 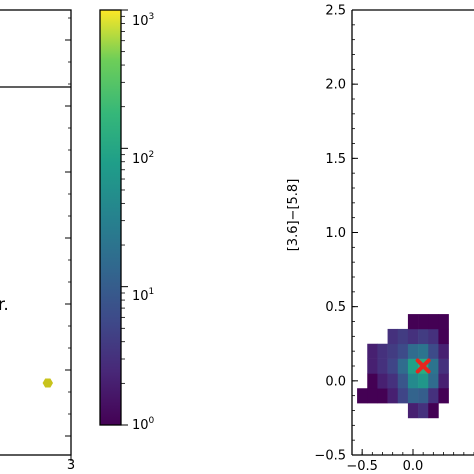 I want to click on colorbar: 10³ 10² 10¹ 10⁰, so click(x=127, y=221).